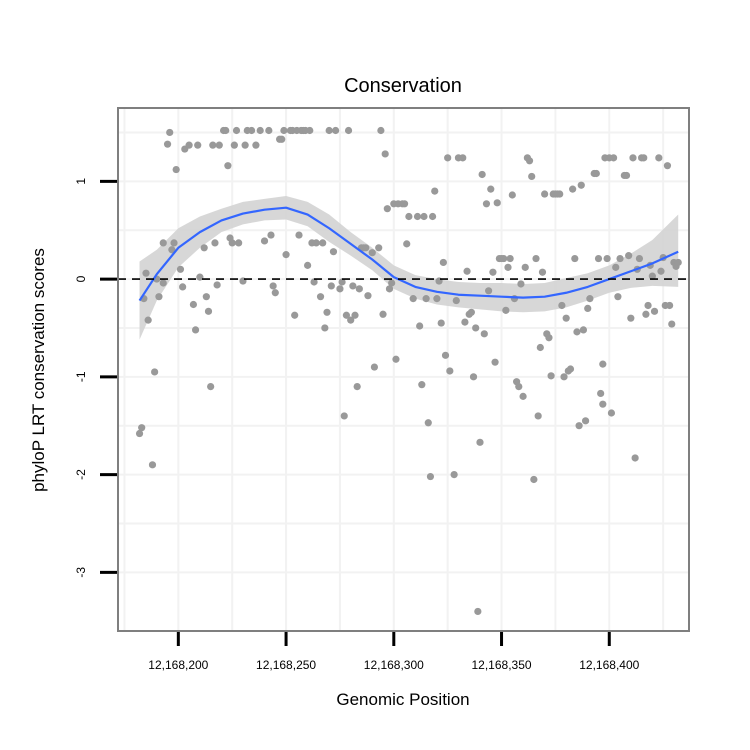 The image size is (750, 750). Describe the element at coordinates (502, 665) in the screenshot. I see `x-tick-label: 12,168,350` at that location.